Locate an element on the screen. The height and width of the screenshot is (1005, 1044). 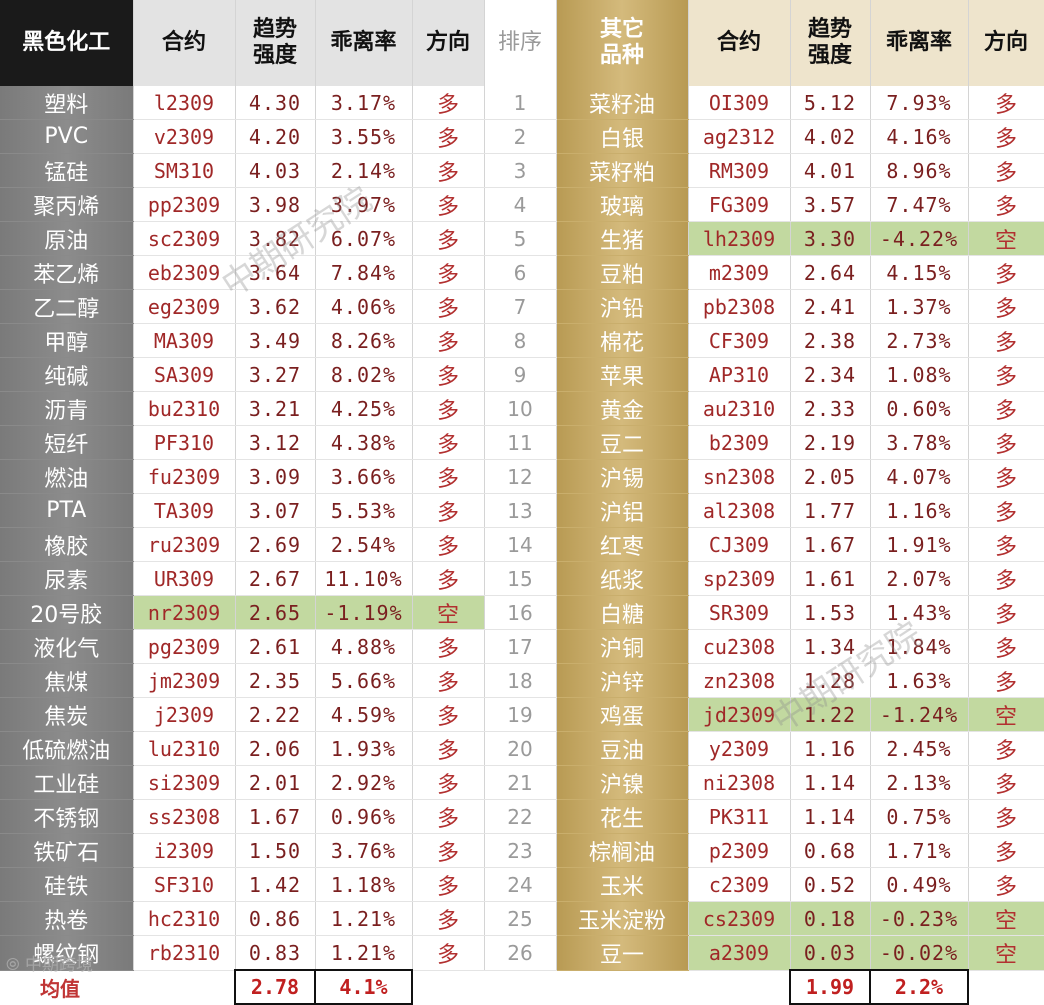
right-strength-cell: 0.52 is located at coordinates (830, 884).